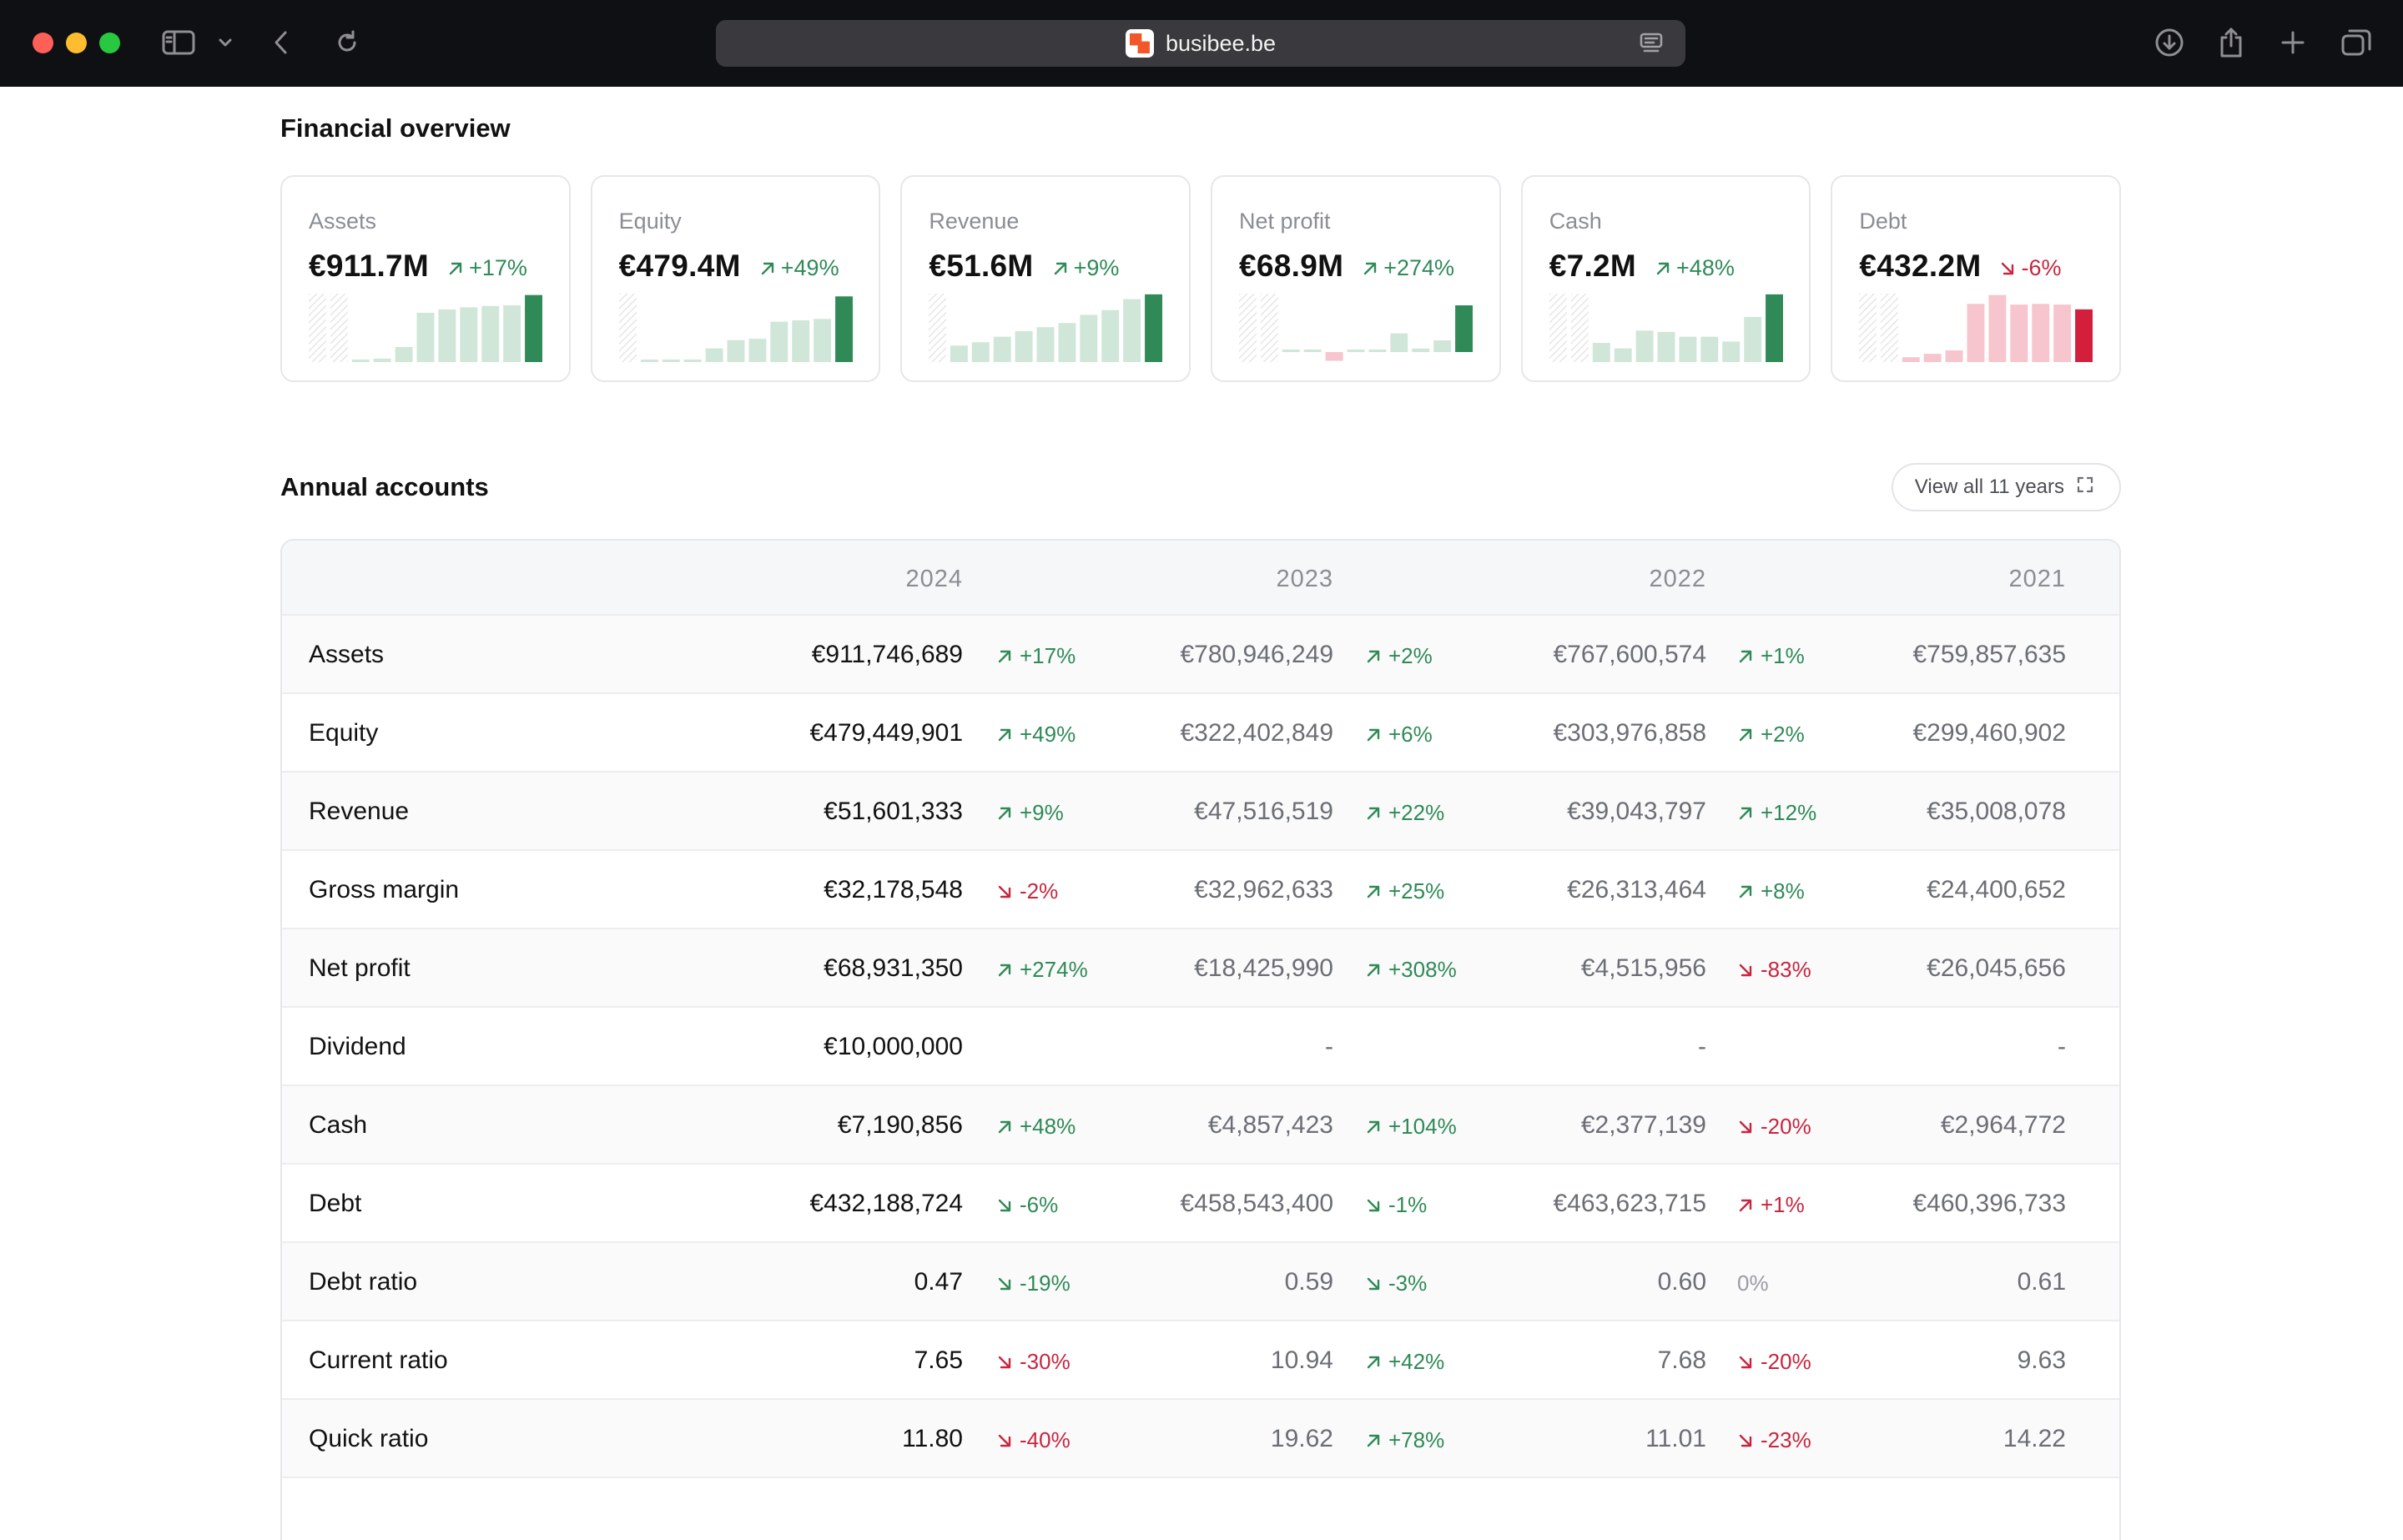  I want to click on cell-value: €32,962,633, so click(1263, 889).